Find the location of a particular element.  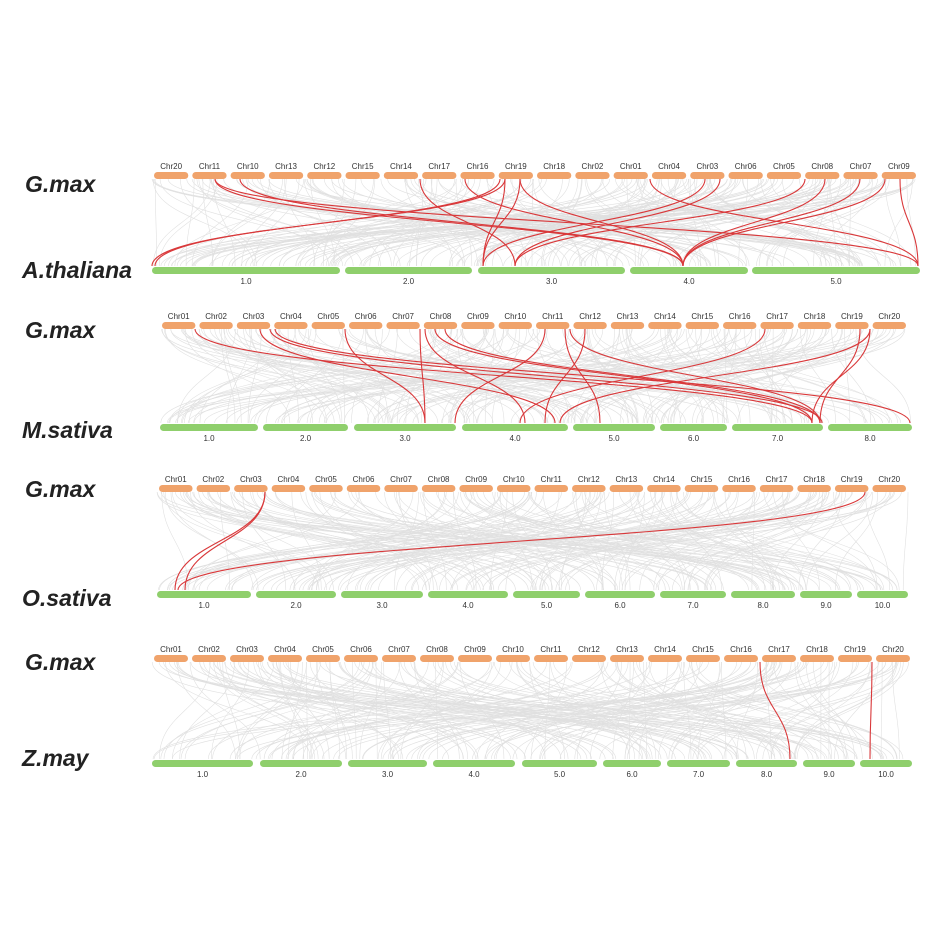

chromosome-label: Chr03 is located at coordinates (254, 316).